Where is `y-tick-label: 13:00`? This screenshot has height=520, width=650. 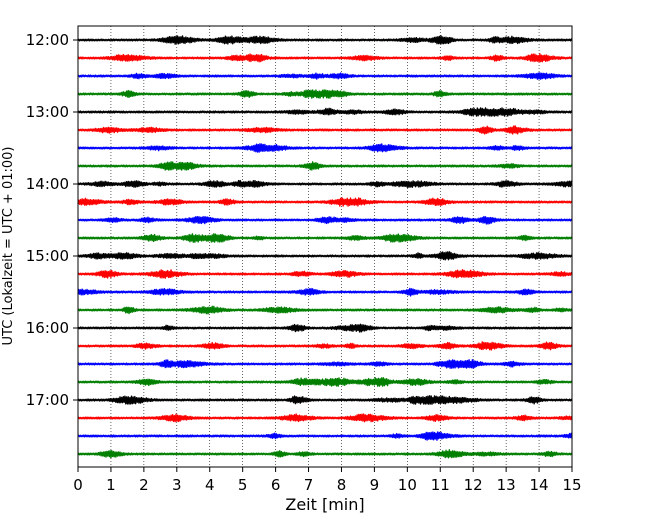 y-tick-label: 13:00 is located at coordinates (47, 112).